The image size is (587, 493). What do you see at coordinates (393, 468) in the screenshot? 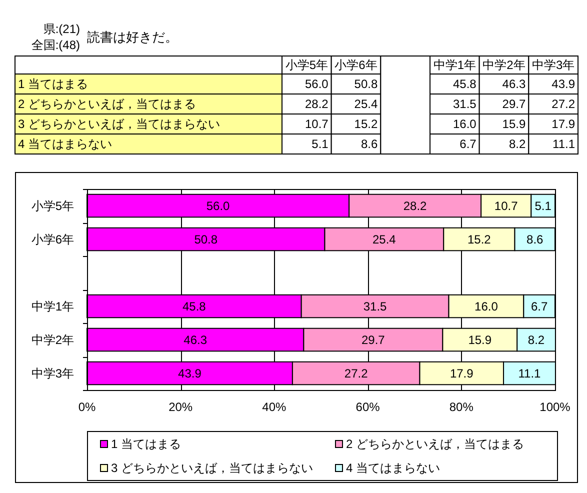
I see `legend-label: 4 当てはまらない` at bounding box center [393, 468].